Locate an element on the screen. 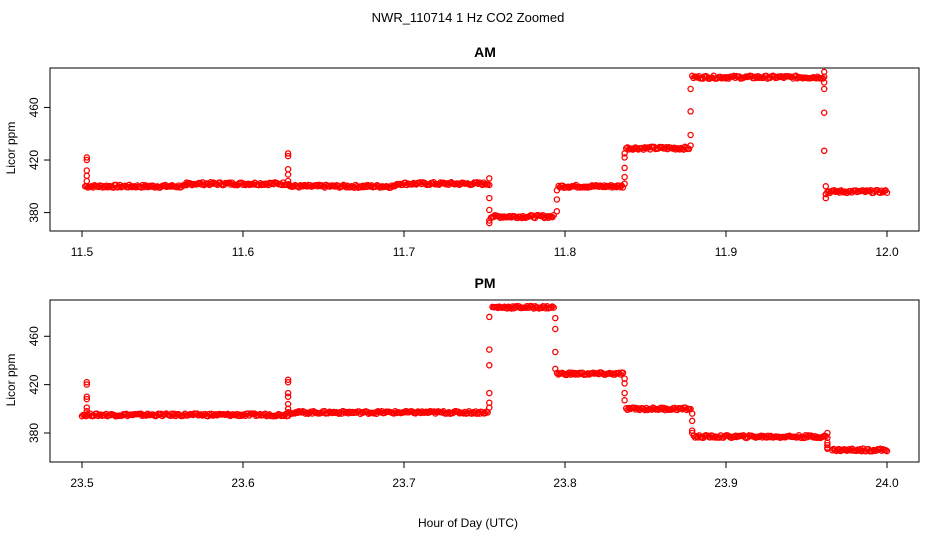  panel-am-xtick-label: 11.6 is located at coordinates (243, 252).